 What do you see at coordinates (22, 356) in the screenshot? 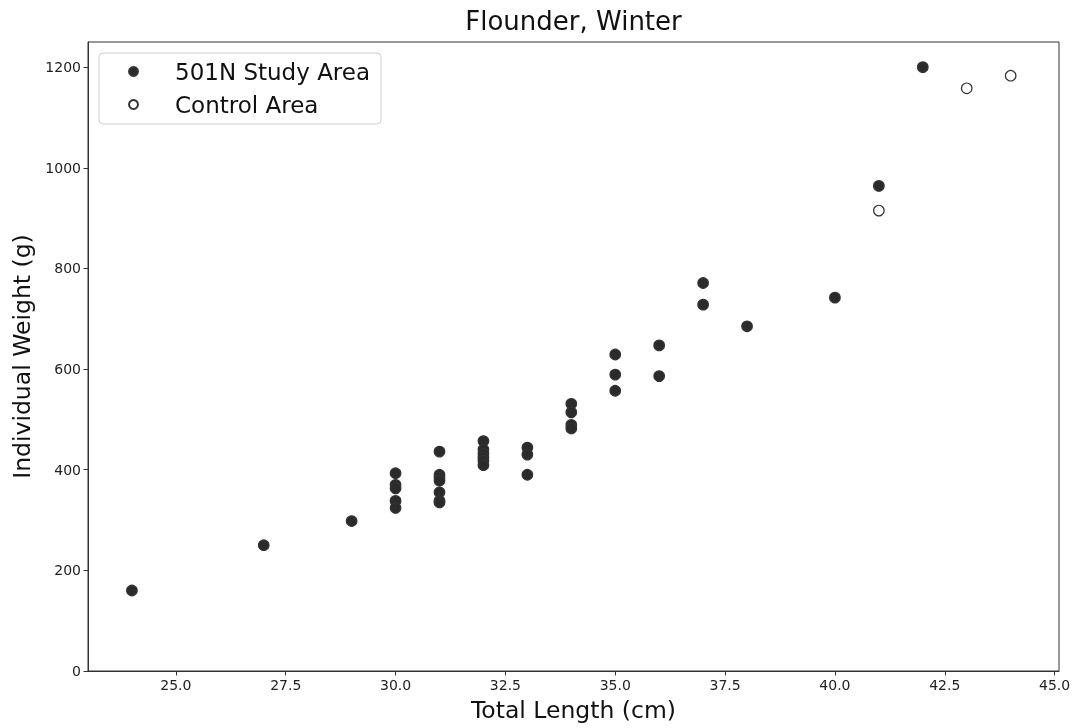
I see `y-axis-title: Individual Weight (g)` at bounding box center [22, 356].